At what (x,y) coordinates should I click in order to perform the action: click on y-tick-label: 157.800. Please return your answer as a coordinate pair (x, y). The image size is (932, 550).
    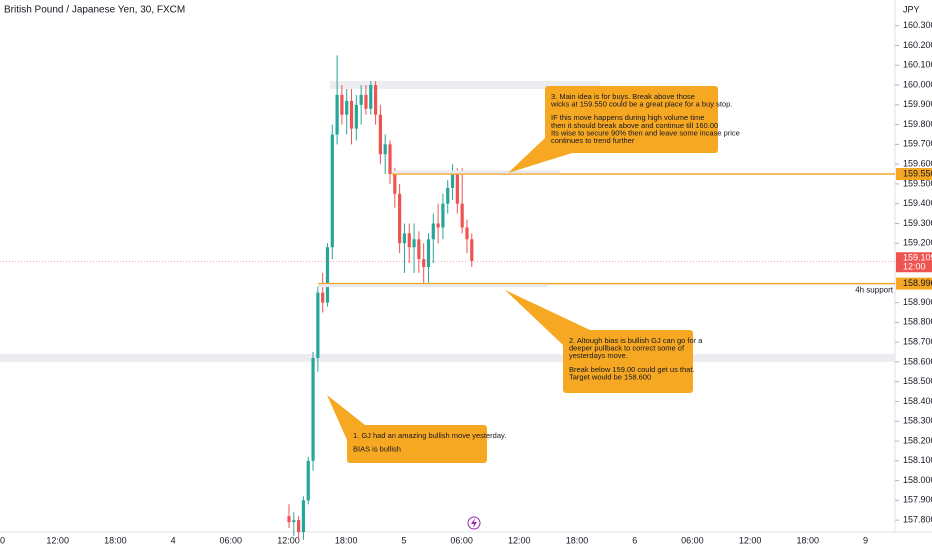
    Looking at the image, I should click on (917, 520).